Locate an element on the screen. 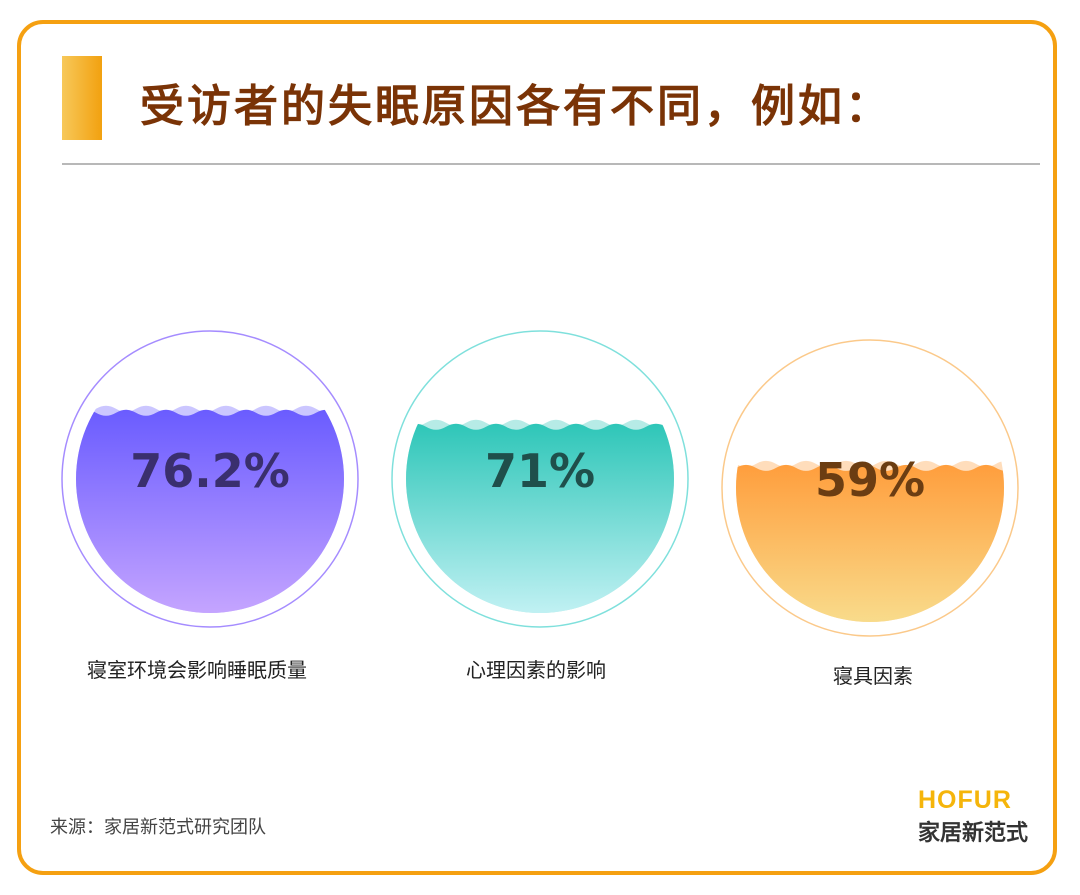  title-divider is located at coordinates (551, 164).